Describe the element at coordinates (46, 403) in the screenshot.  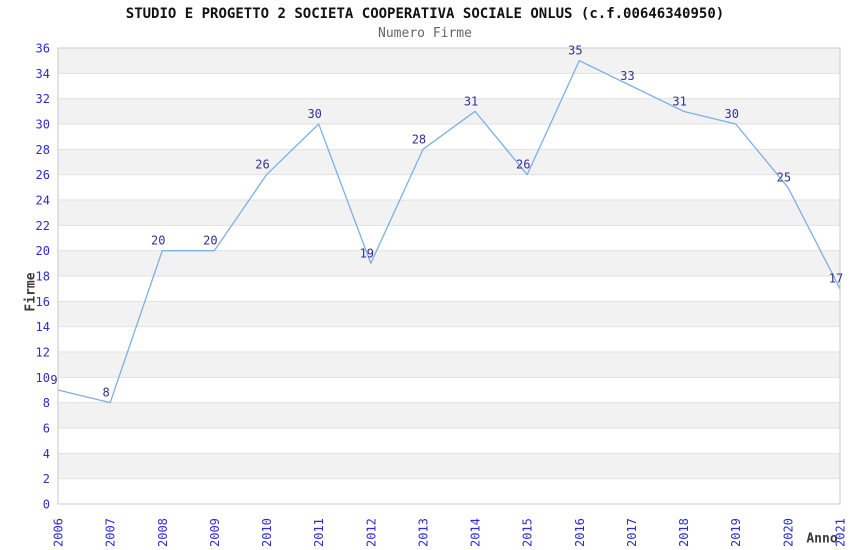
I see `y-tick-label: 8` at that location.